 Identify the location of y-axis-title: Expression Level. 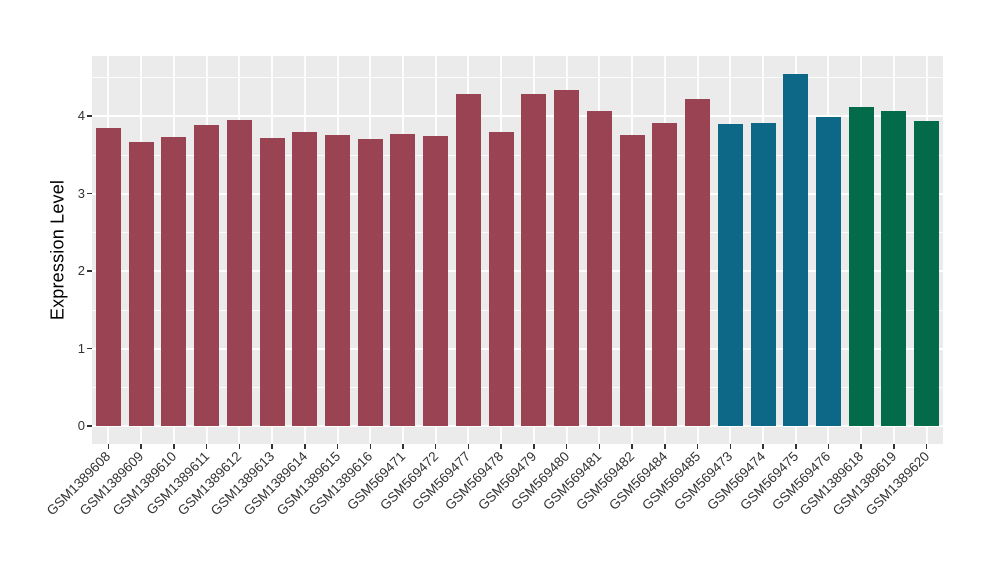
(57, 250).